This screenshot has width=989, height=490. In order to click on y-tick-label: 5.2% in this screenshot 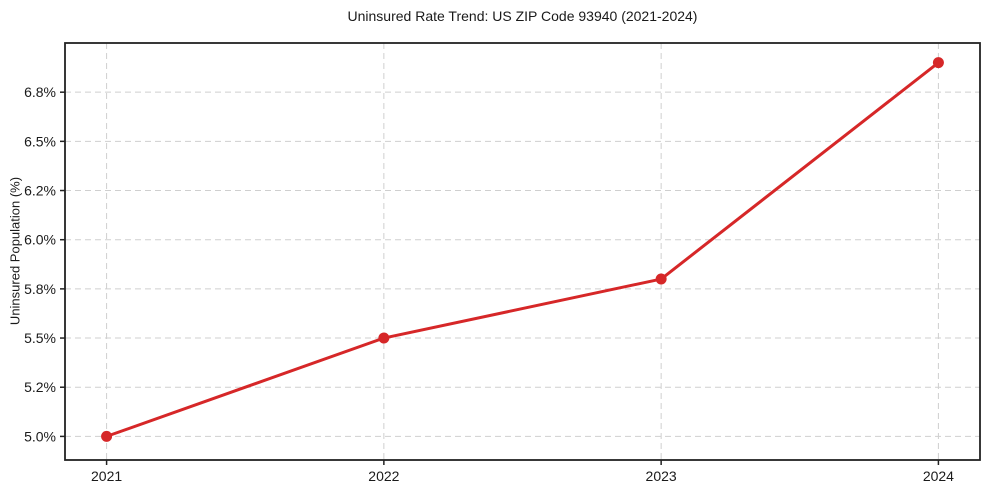, I will do `click(40, 387)`.